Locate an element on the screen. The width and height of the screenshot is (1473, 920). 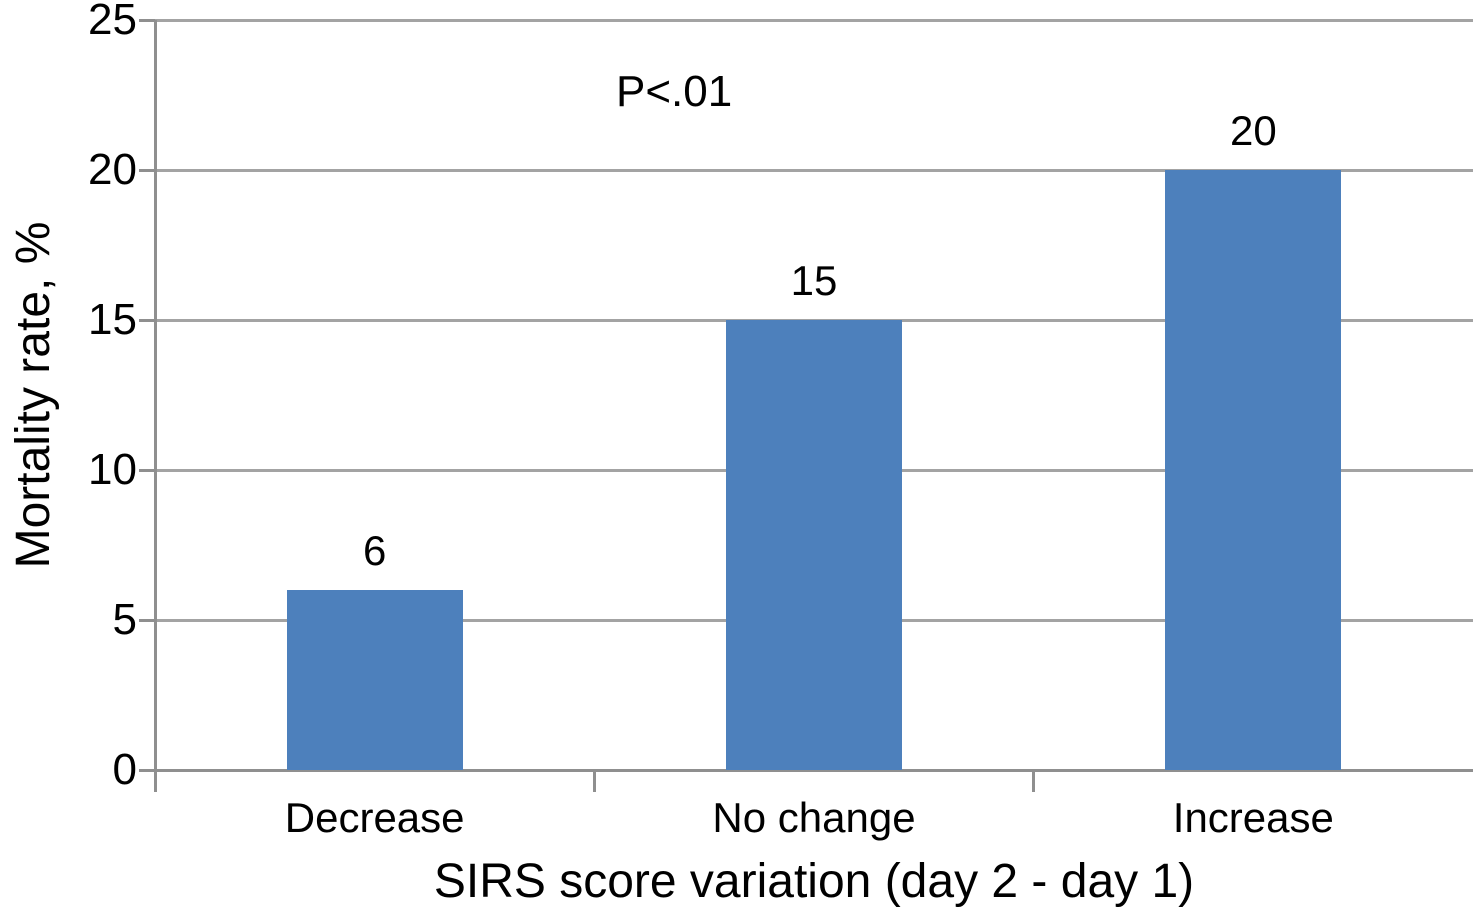
y-tick-label: 0 is located at coordinates (124, 769).